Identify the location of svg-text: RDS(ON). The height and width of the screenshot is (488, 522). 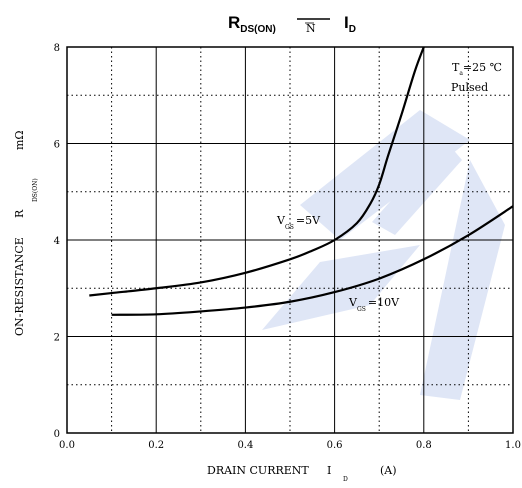
(252, 24).